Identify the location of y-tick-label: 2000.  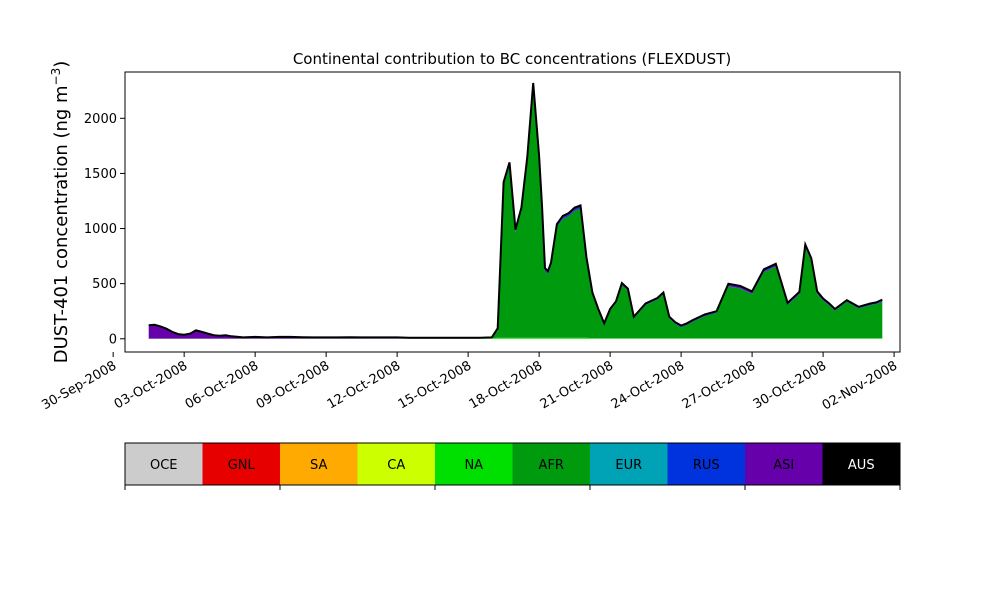
(100, 119).